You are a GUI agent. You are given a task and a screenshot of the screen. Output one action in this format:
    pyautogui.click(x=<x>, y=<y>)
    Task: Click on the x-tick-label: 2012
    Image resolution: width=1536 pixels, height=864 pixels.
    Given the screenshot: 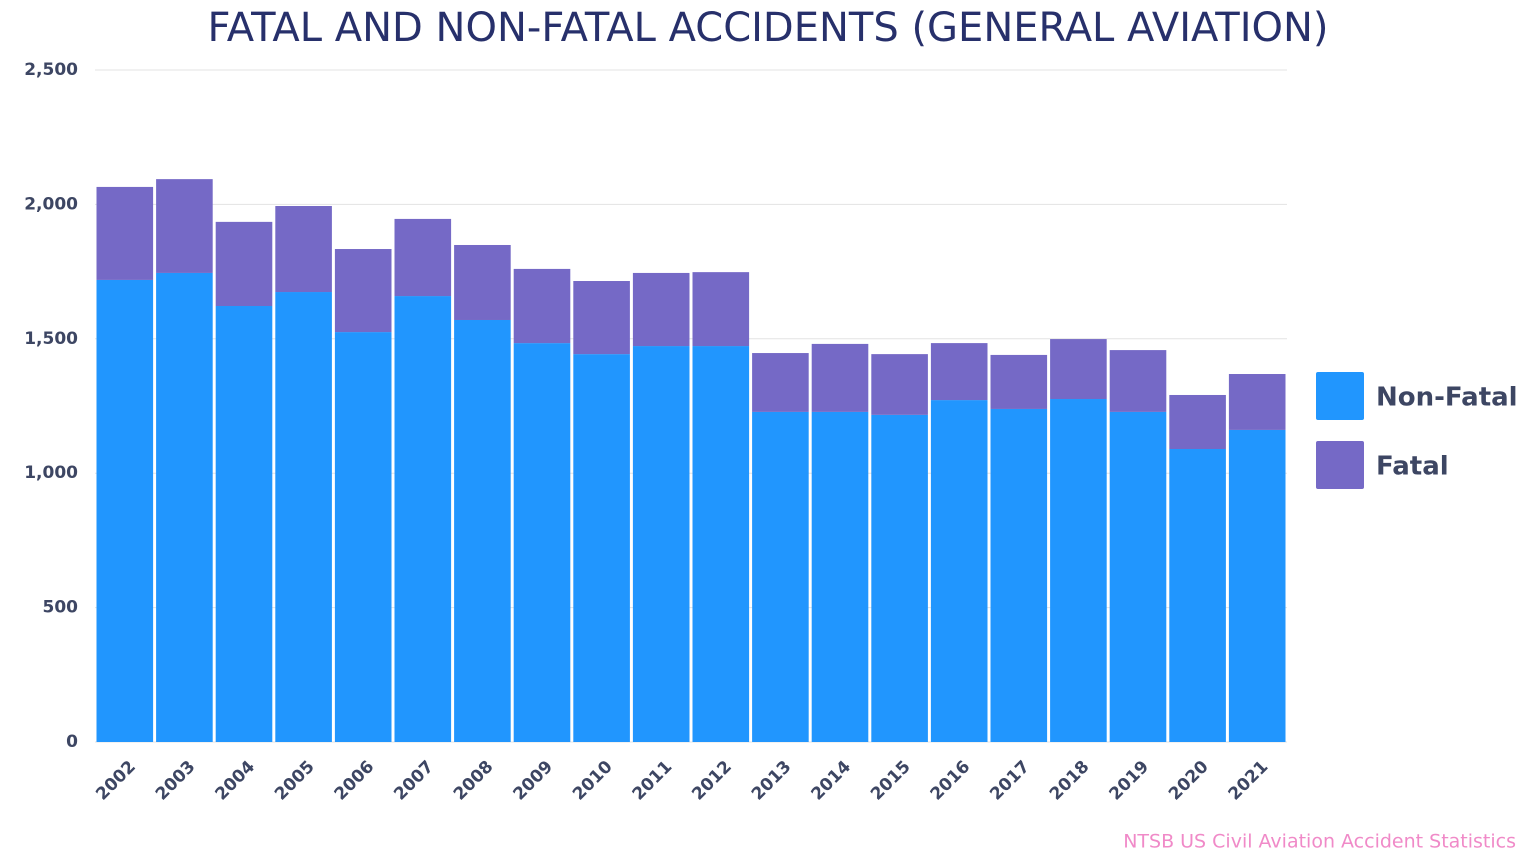 What is the action you would take?
    pyautogui.click(x=712, y=781)
    